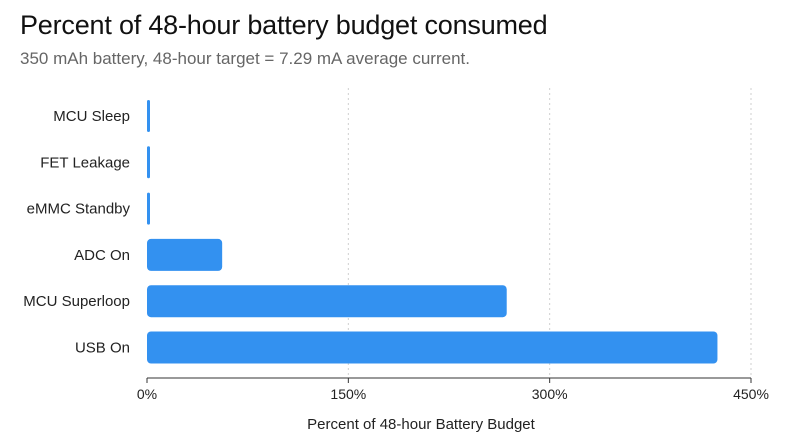 The image size is (800, 445). Describe the element at coordinates (76, 301) in the screenshot. I see `category-label: MCU Superloop` at that location.